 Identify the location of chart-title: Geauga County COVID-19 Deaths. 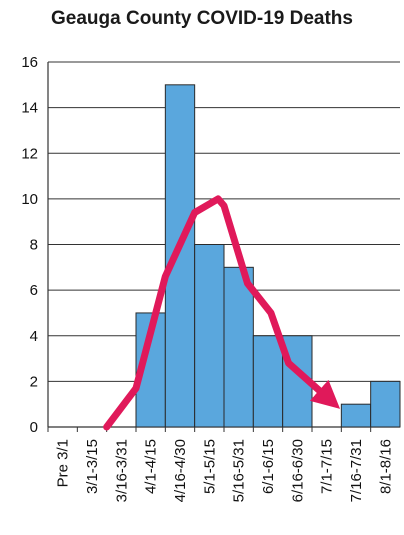
(202, 18).